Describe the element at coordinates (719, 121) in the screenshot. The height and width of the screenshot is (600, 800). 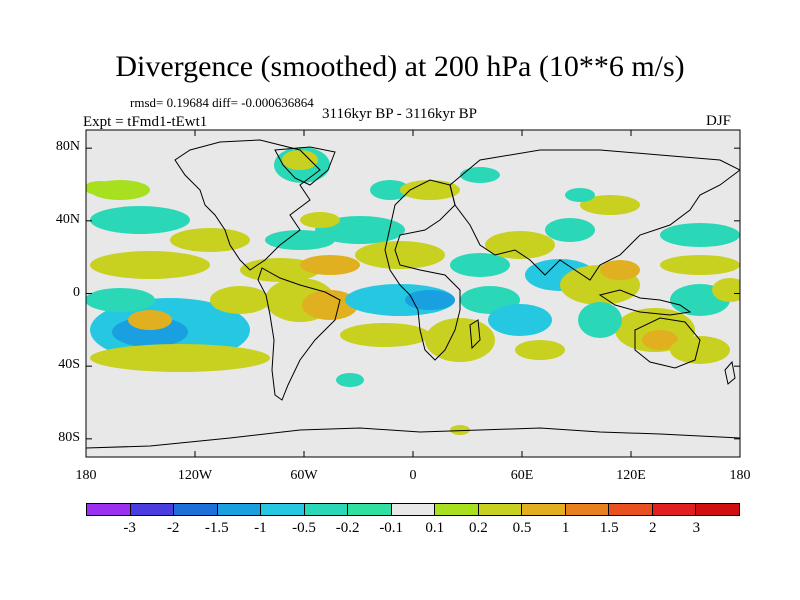
I see `season-label: DJF` at that location.